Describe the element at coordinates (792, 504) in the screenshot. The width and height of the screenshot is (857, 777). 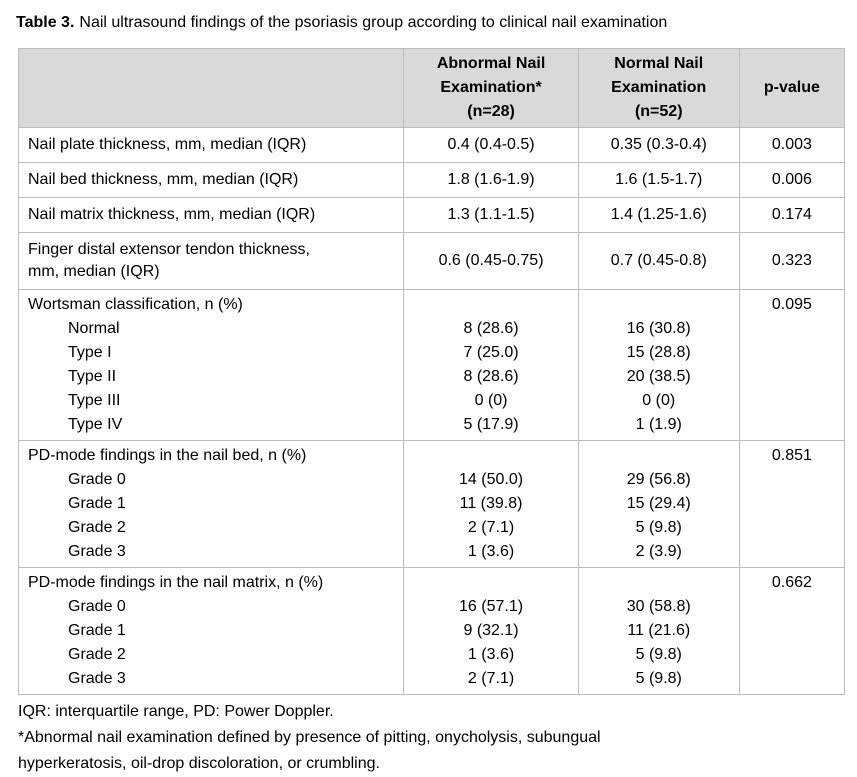
I see `cell-pvalue: 0.851` at that location.